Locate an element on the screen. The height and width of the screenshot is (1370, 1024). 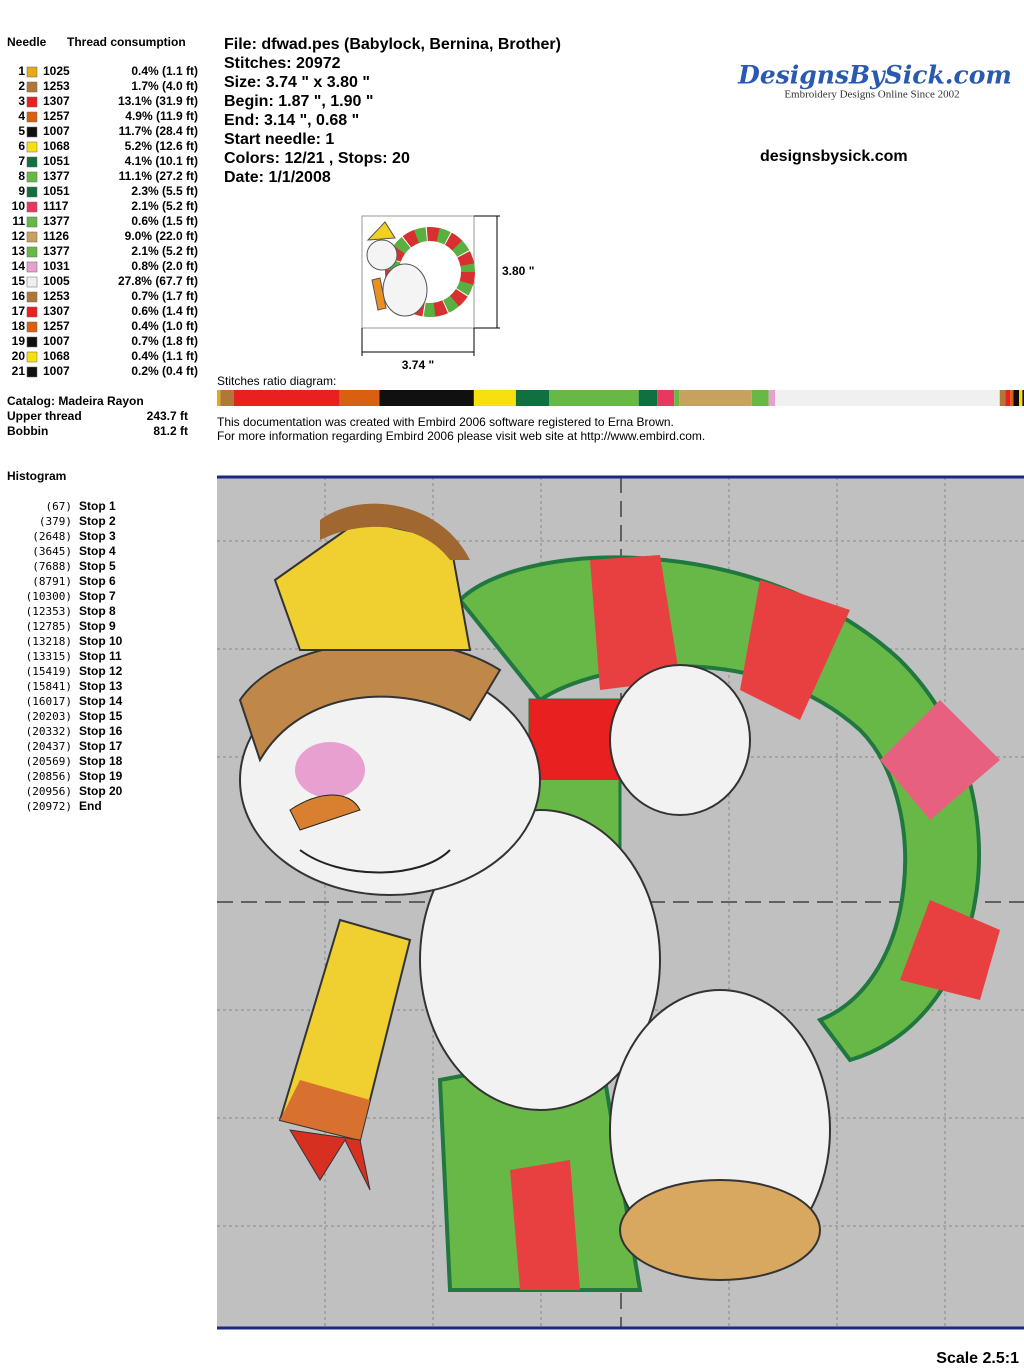
scale: Scale 2.5:1 is located at coordinates (977, 1358).